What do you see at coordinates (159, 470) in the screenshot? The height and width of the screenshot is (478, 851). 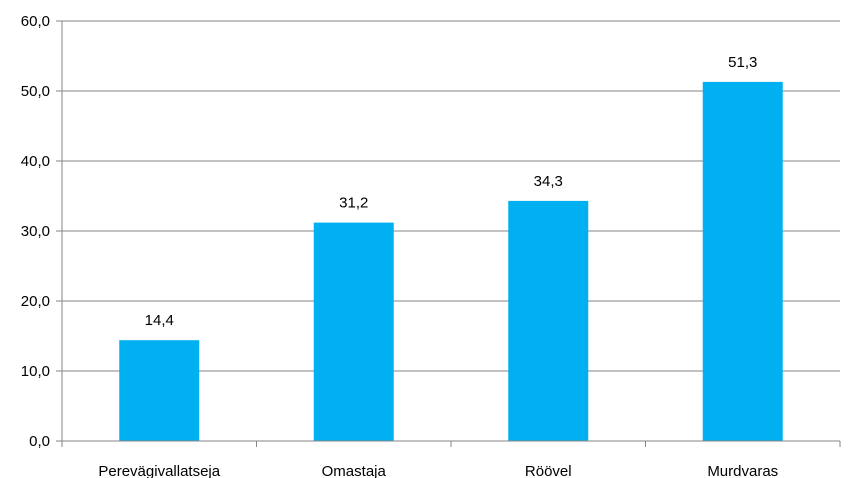 I see `x-category-label: Perevägivallatseja` at bounding box center [159, 470].